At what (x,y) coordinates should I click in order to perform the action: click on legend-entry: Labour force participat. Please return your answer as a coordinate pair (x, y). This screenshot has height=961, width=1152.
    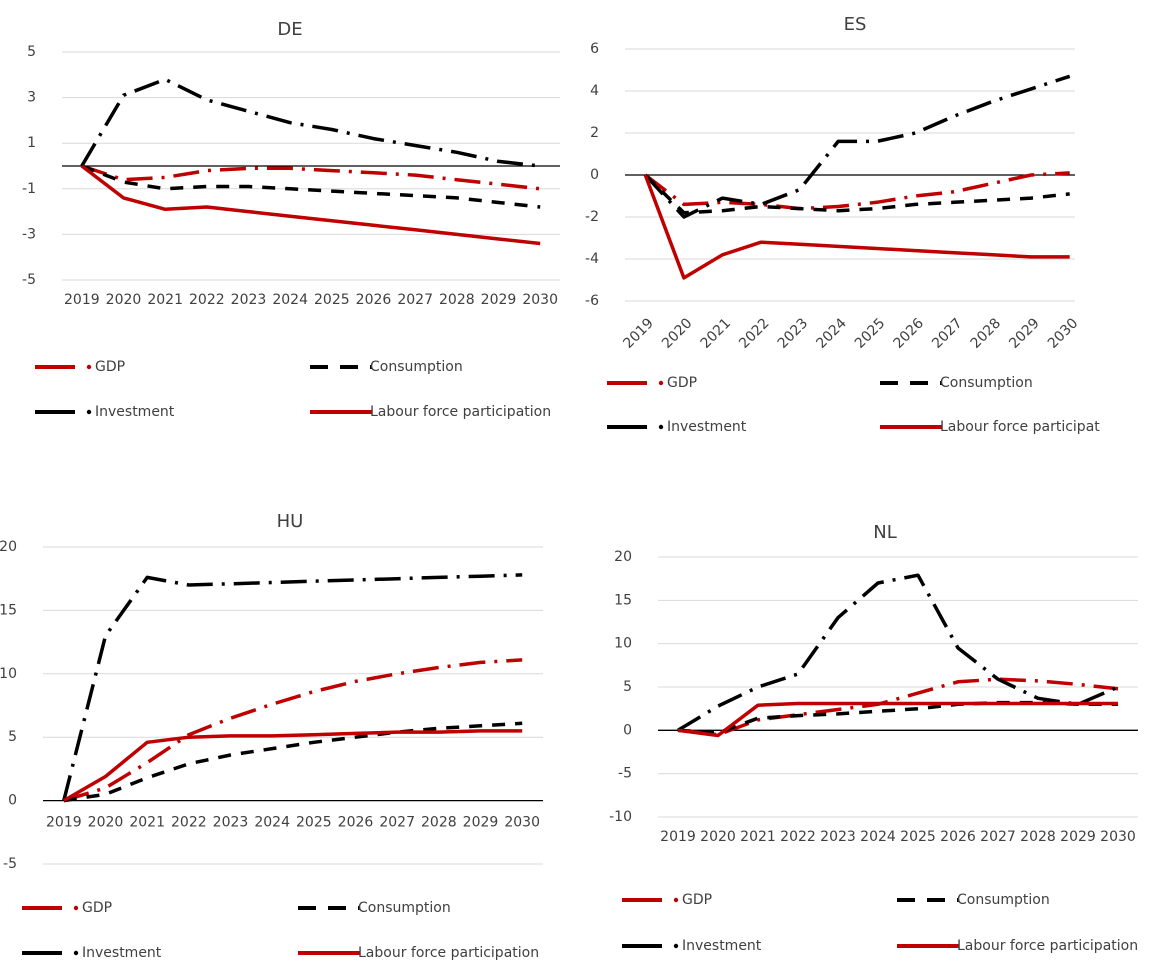
    Looking at the image, I should click on (990, 427).